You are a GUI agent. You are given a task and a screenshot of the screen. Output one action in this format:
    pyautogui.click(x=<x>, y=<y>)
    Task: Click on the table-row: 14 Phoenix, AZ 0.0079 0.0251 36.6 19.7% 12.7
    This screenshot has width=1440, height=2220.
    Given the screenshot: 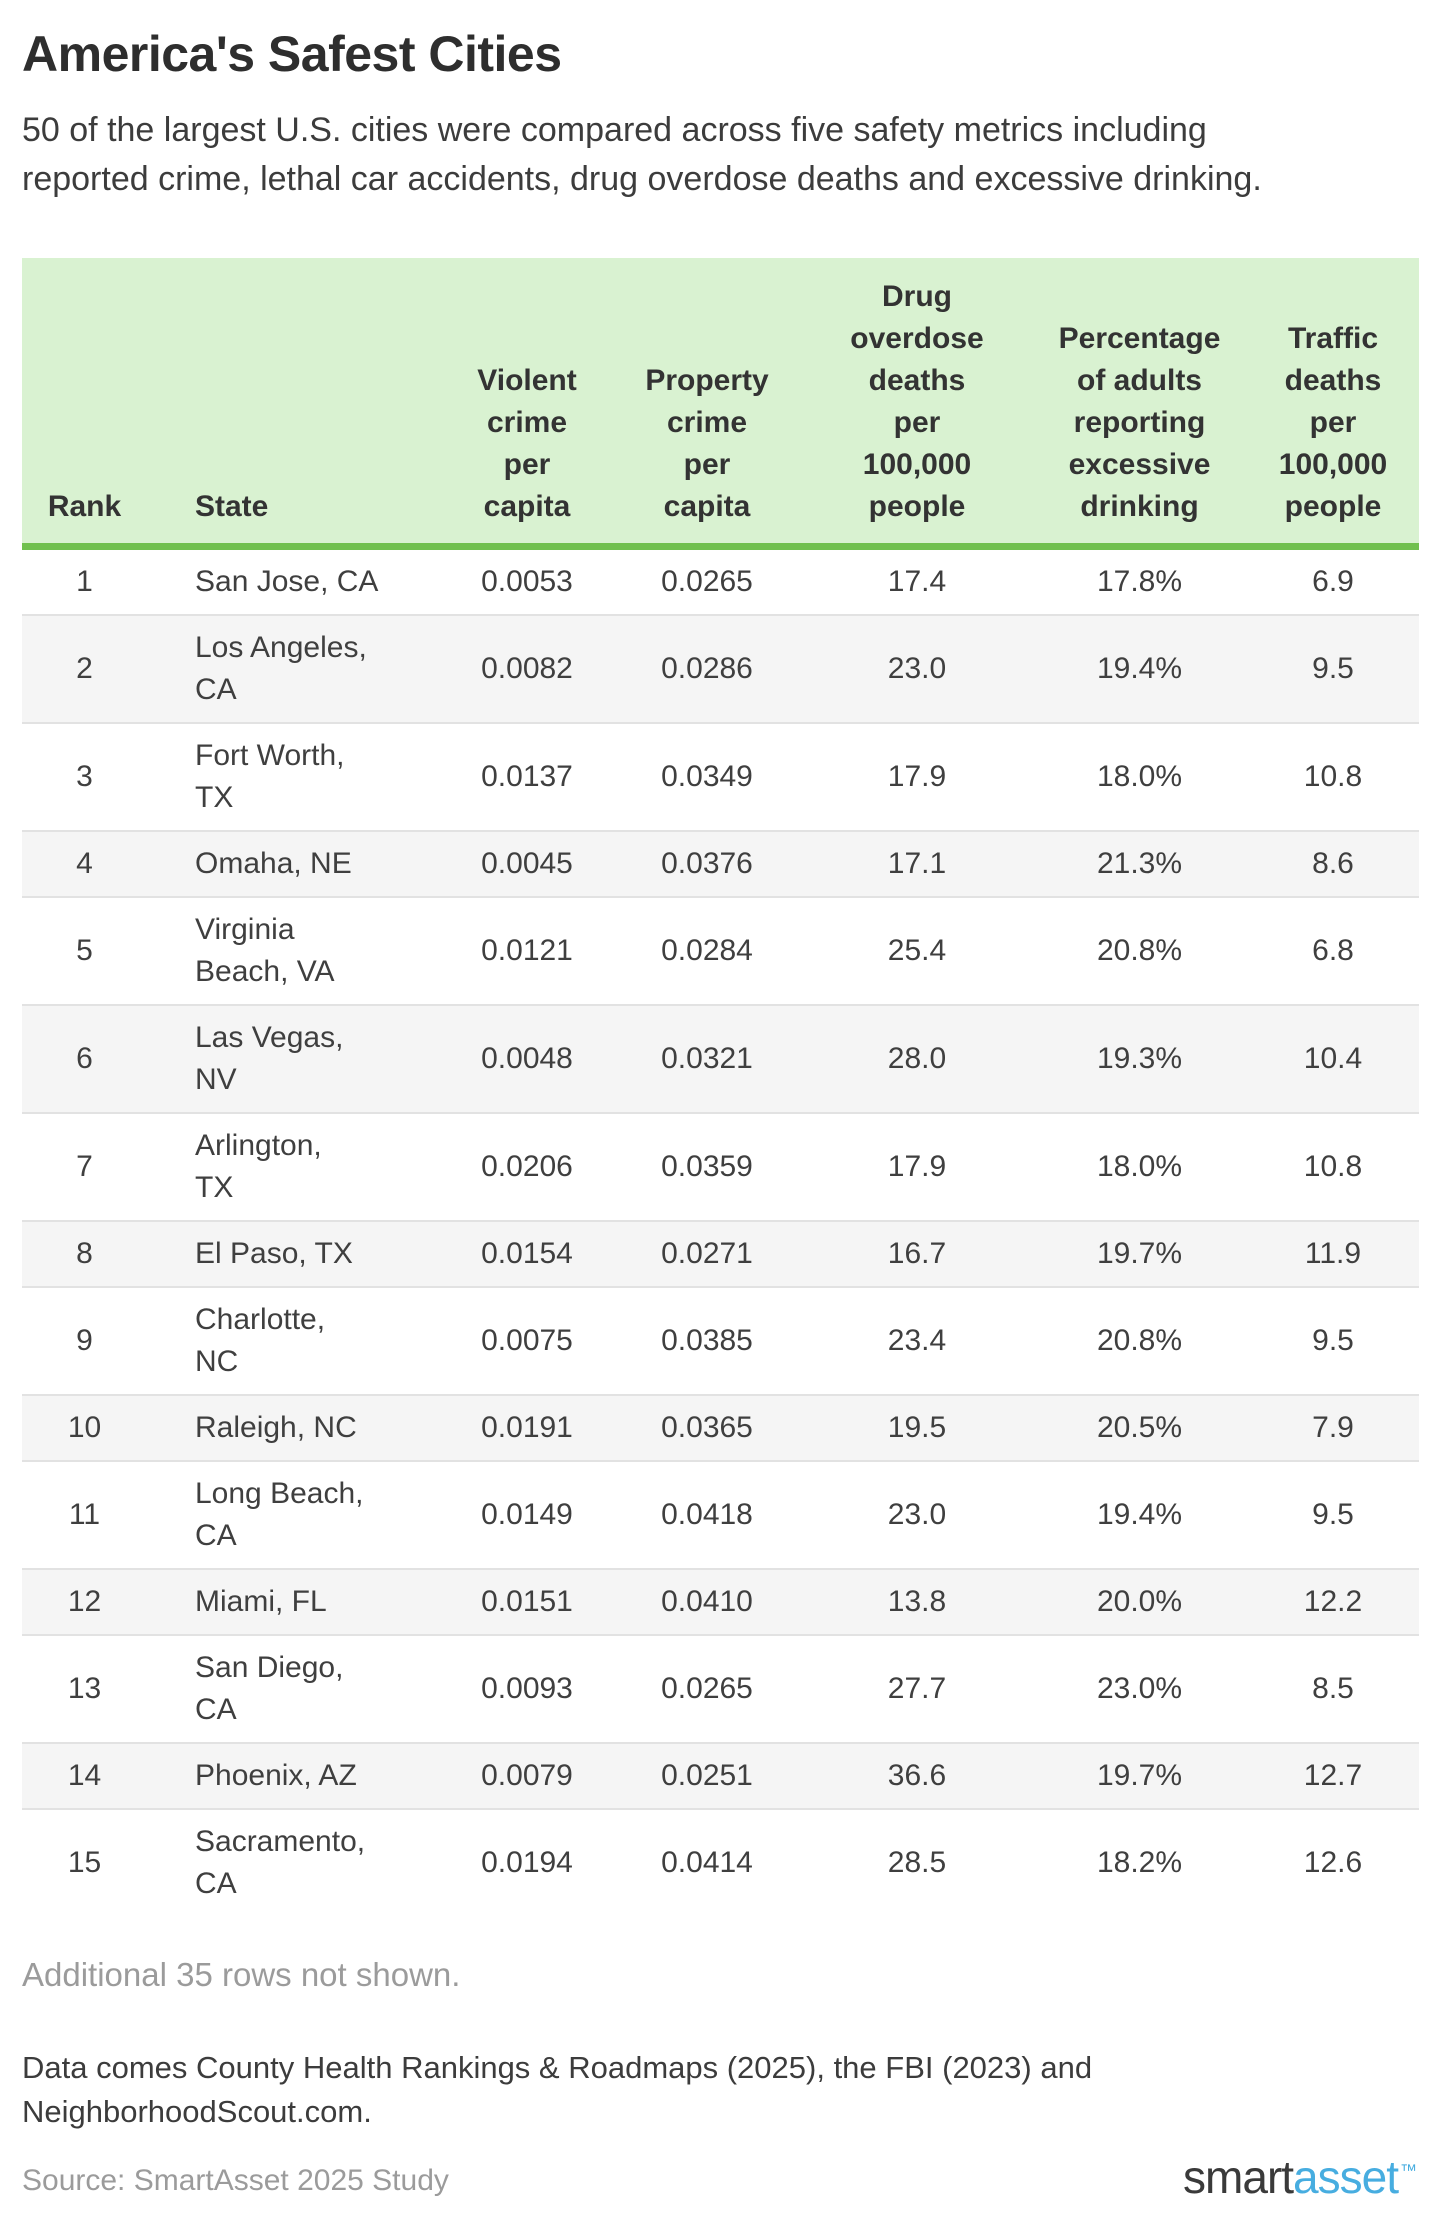 What is the action you would take?
    pyautogui.click(x=720, y=1775)
    